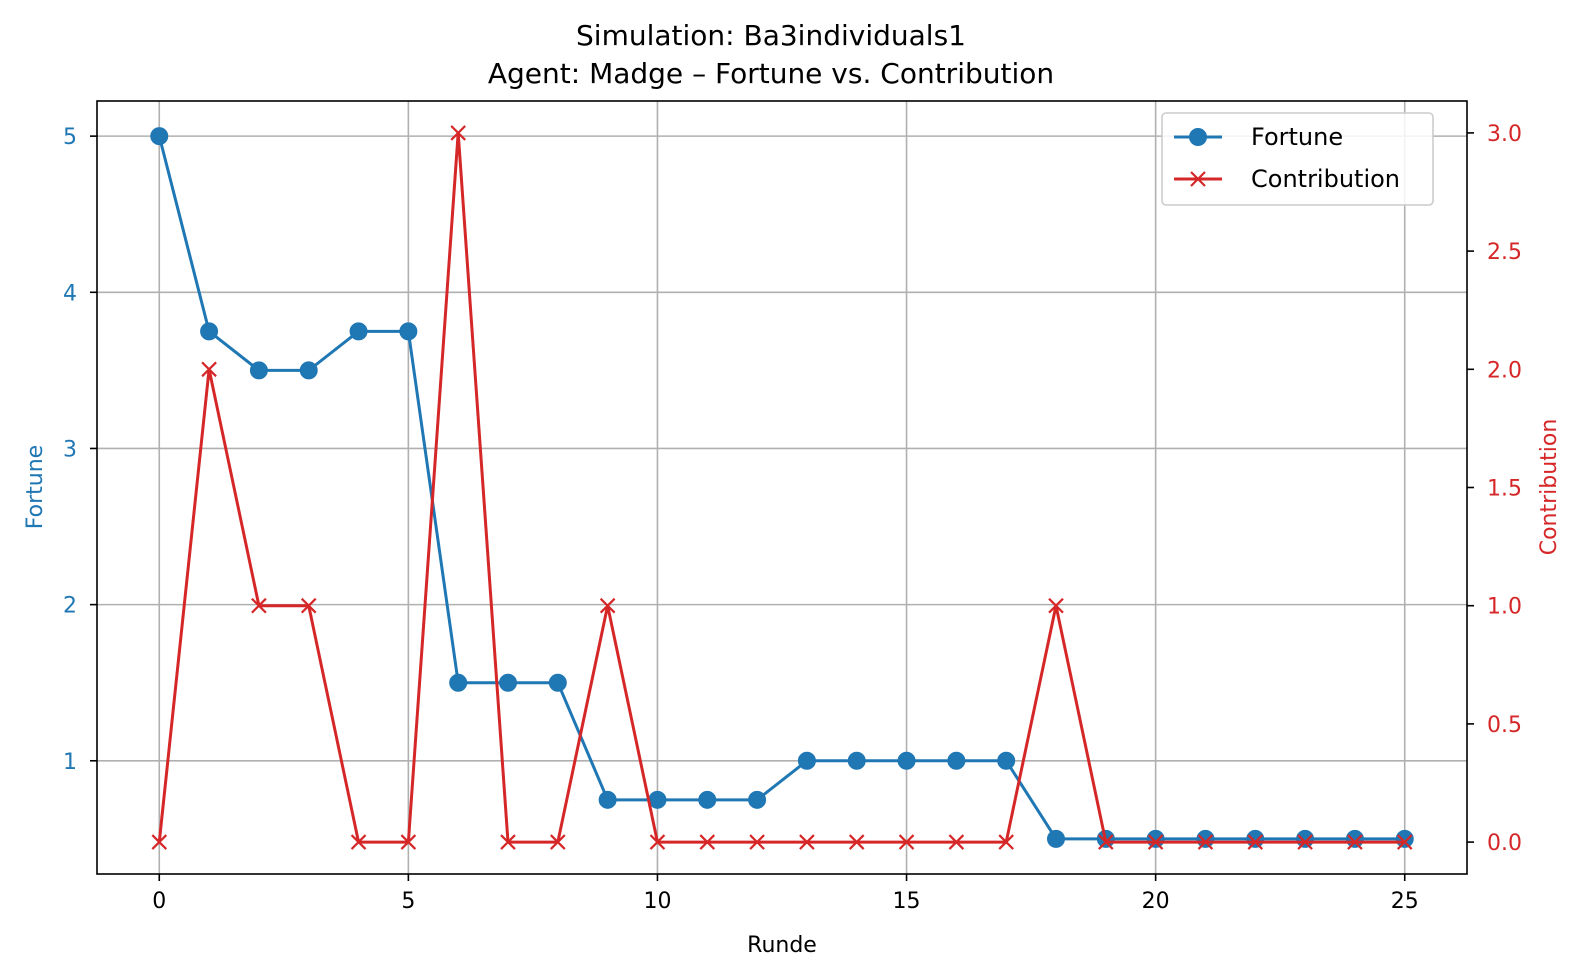 This screenshot has width=1580, height=974. Describe the element at coordinates (159, 901) in the screenshot. I see `x-tick-label: 0` at that location.